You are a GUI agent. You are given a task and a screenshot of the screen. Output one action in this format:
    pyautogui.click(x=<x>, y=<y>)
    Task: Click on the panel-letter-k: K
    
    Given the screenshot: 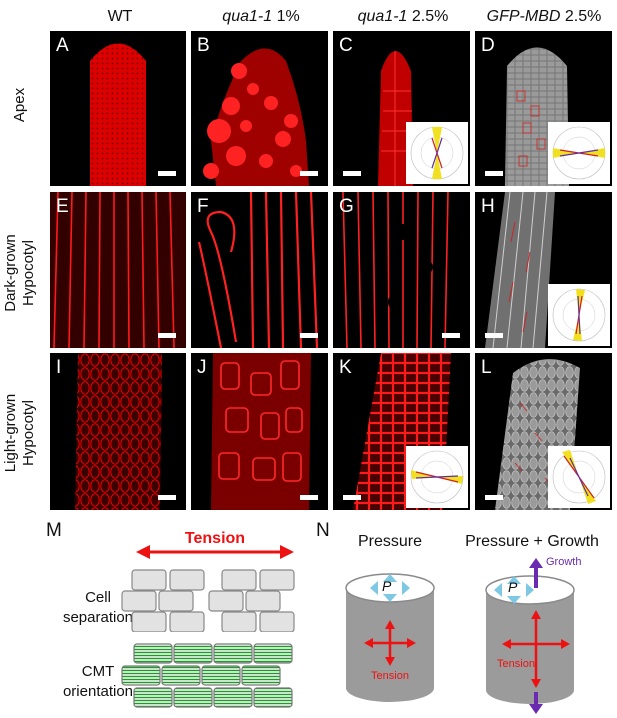 What is the action you would take?
    pyautogui.click(x=345, y=367)
    